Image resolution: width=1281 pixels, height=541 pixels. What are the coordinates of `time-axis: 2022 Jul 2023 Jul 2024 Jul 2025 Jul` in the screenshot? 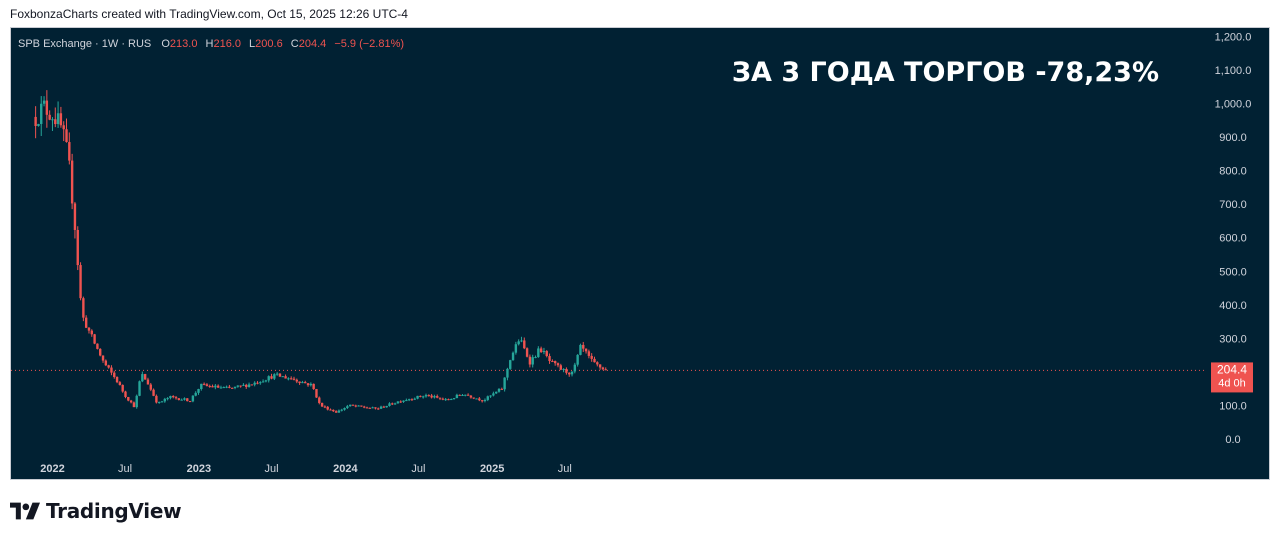 It's located at (306, 469).